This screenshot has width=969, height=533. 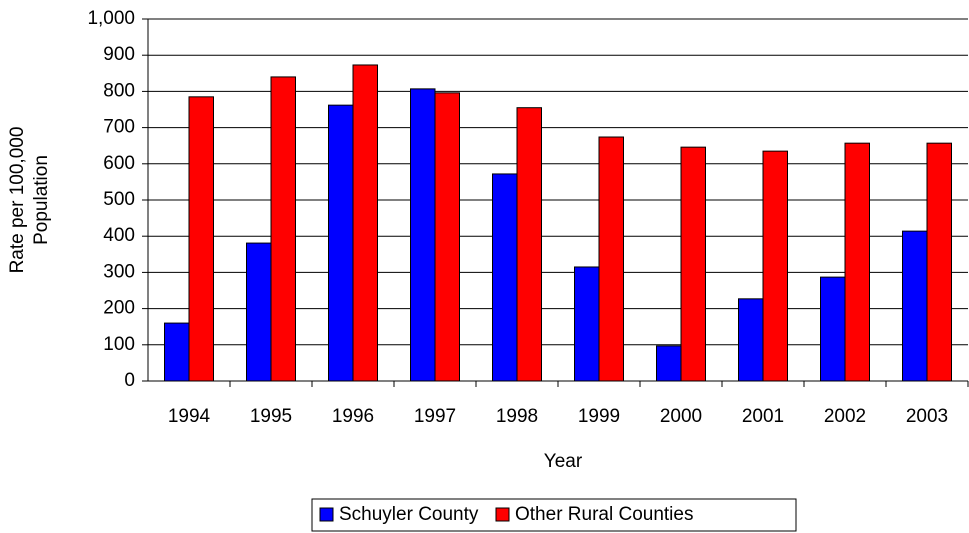 What do you see at coordinates (845, 416) in the screenshot?
I see `x-tick-label: 2002` at bounding box center [845, 416].